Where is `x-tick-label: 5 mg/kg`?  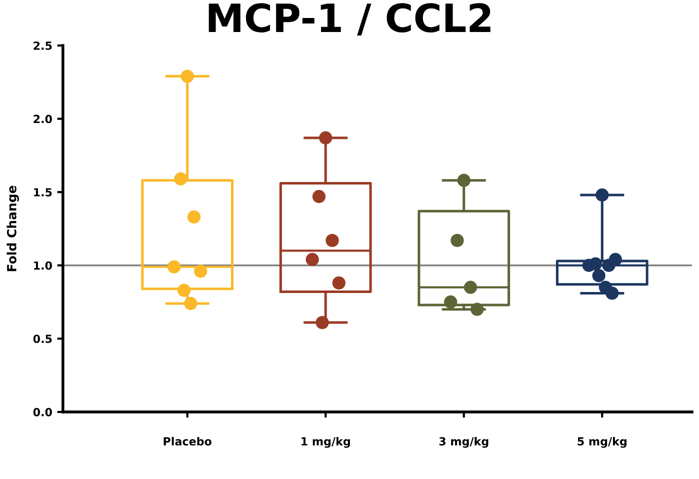 x-tick-label: 5 mg/kg is located at coordinates (602, 442).